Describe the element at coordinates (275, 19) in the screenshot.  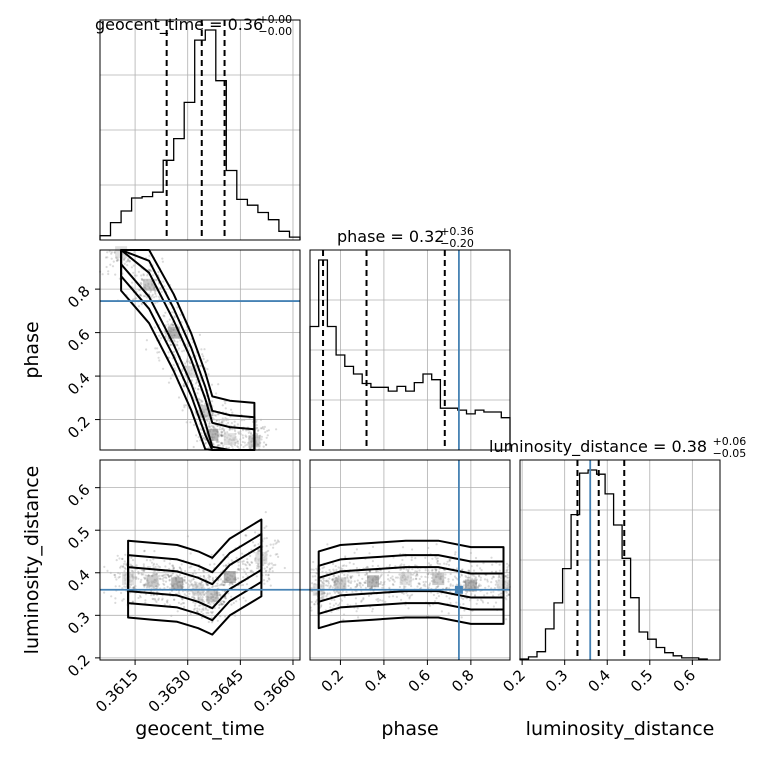
I see `title-upper-error: +0.00` at that location.